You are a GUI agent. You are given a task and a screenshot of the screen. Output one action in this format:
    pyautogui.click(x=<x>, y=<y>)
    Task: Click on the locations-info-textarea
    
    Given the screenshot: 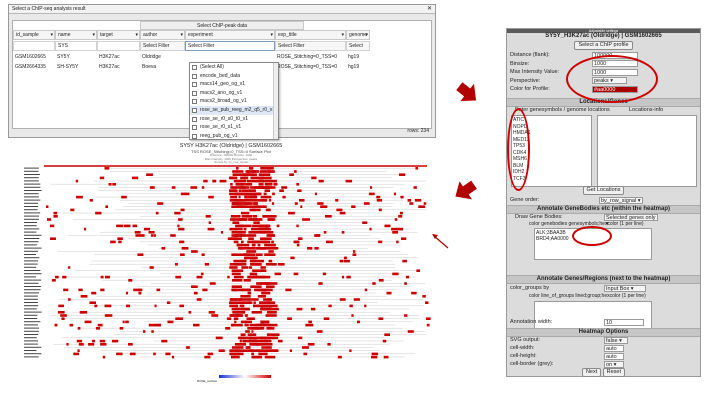 What is the action you would take?
    pyautogui.click(x=647, y=151)
    